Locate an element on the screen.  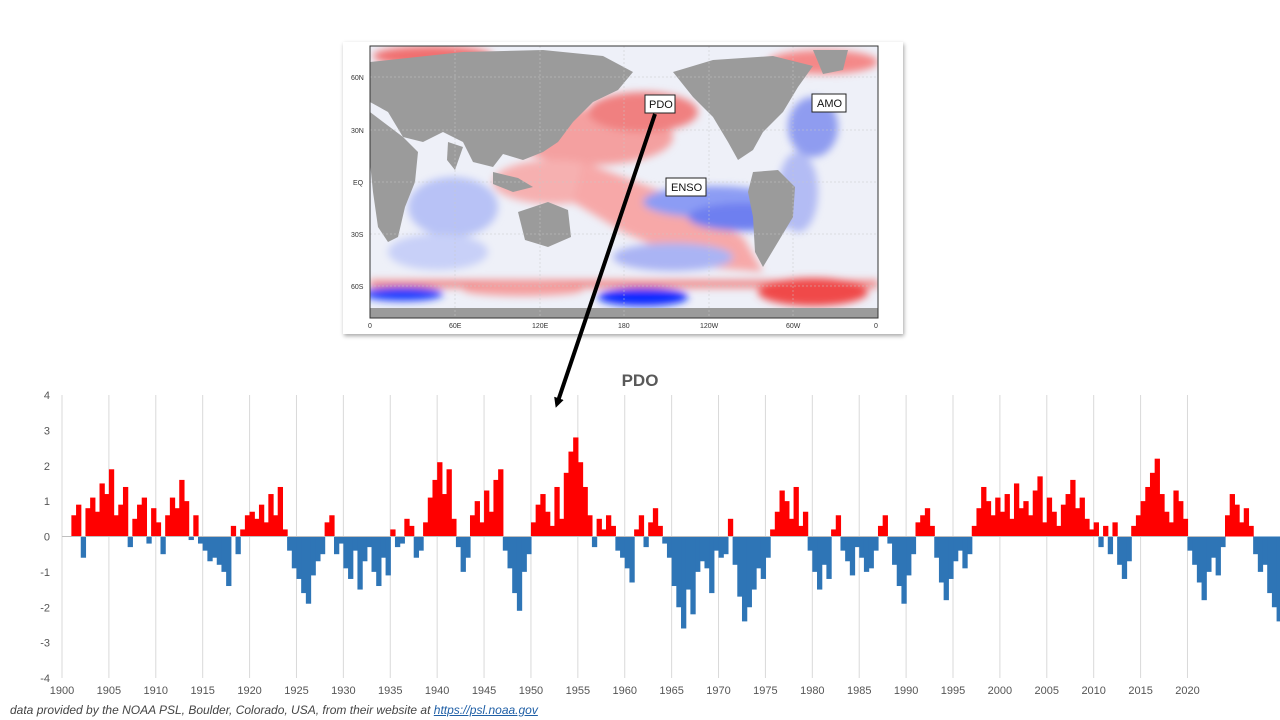
y-tick-label: 1 is located at coordinates (47, 502).